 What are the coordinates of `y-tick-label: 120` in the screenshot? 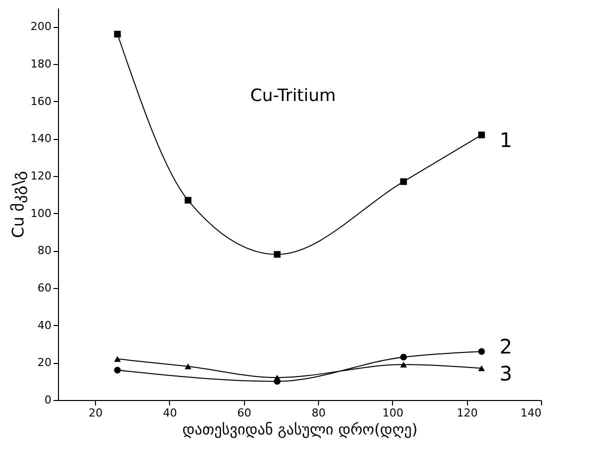 It's located at (41, 176).